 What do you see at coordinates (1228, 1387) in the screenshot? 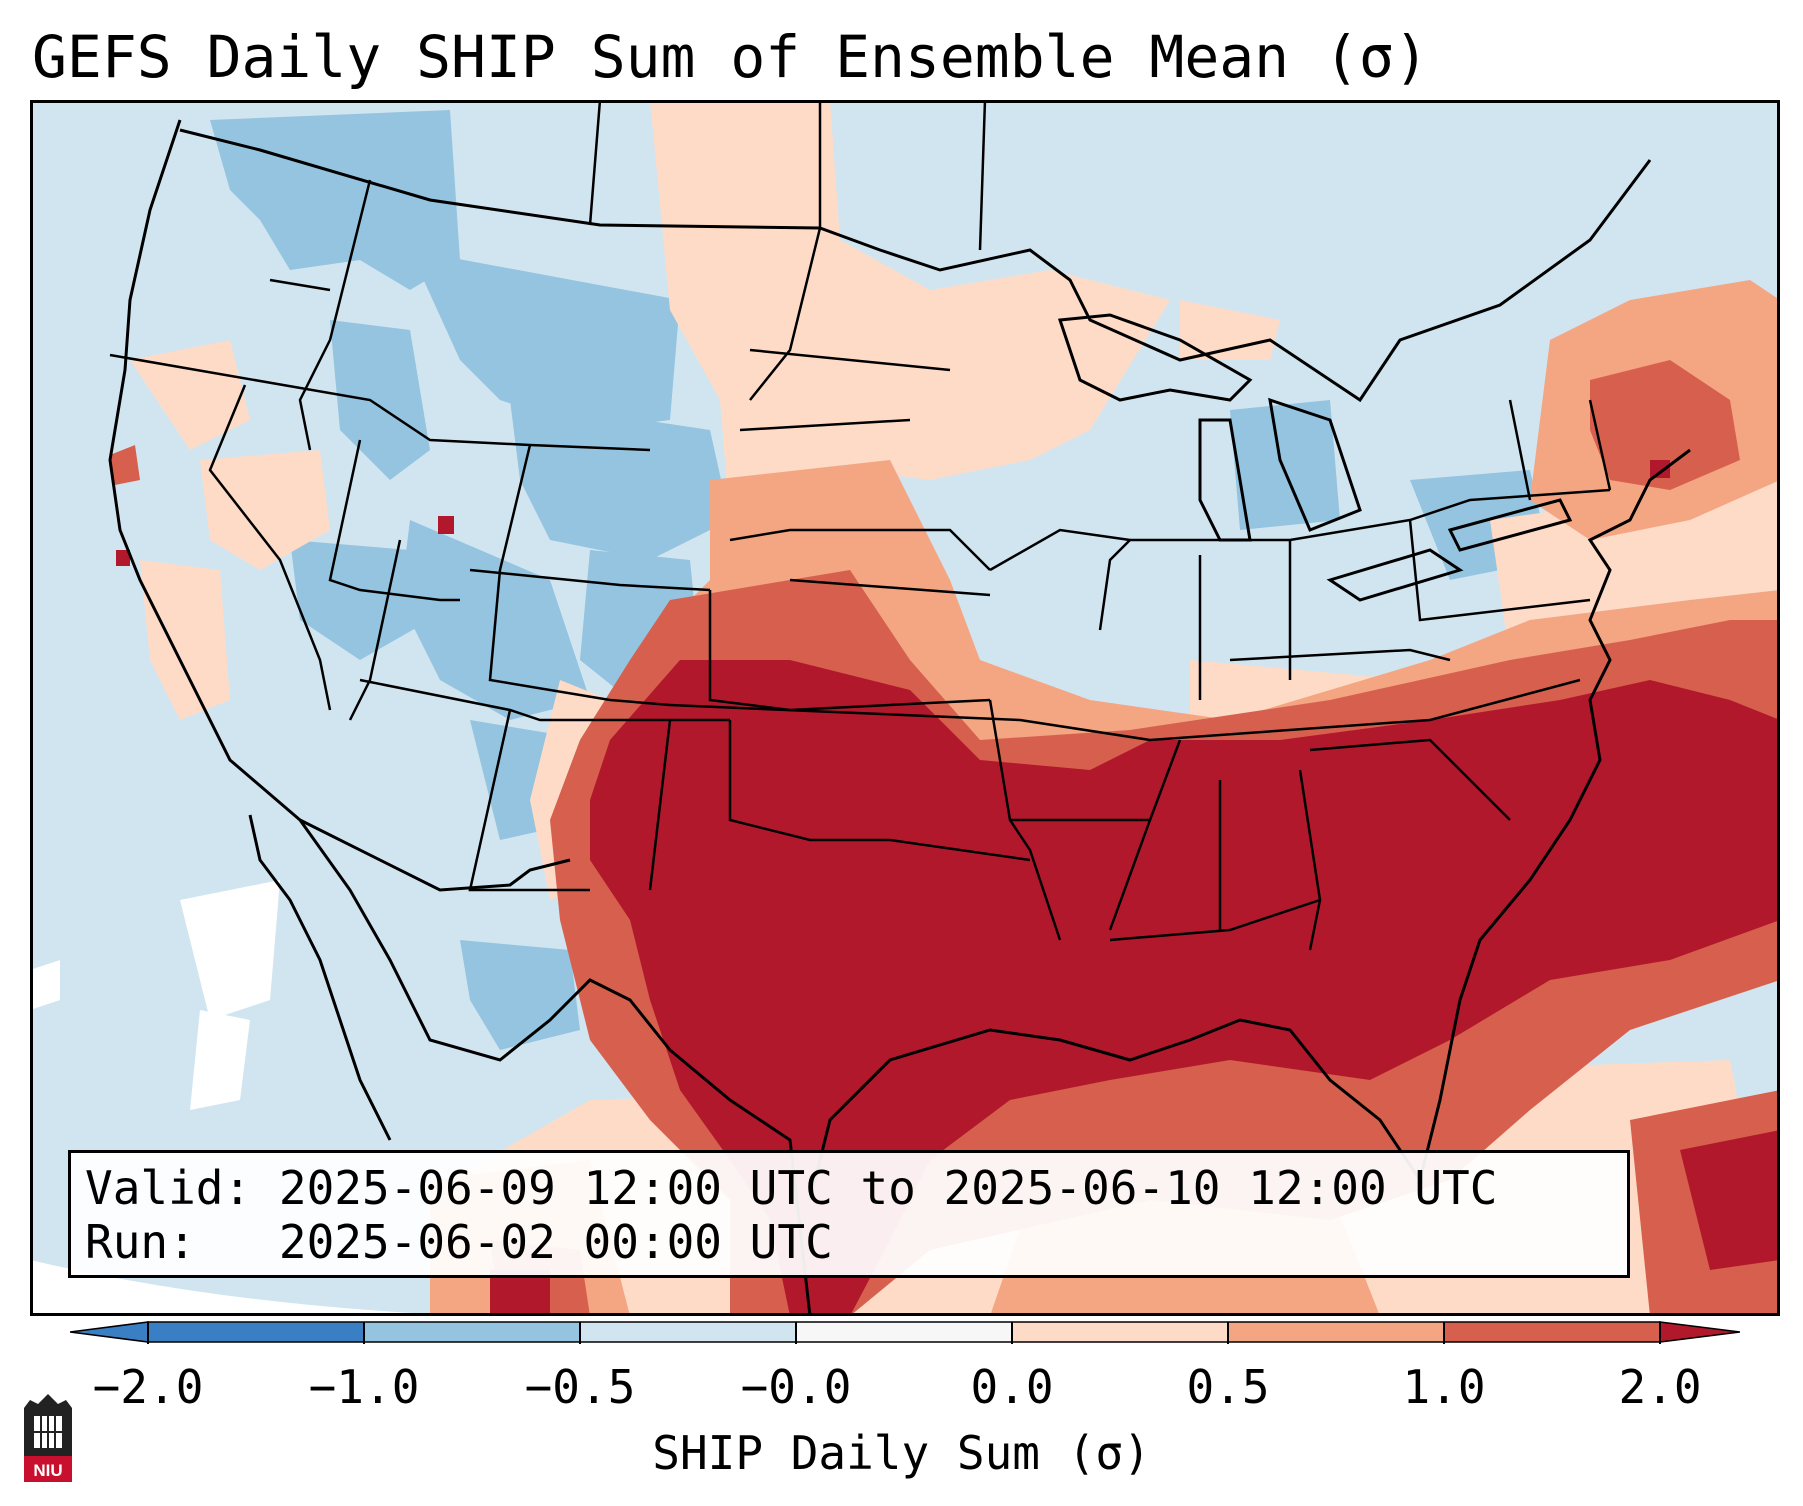
I see `colorbar-tick-6: 0.5` at bounding box center [1228, 1387].